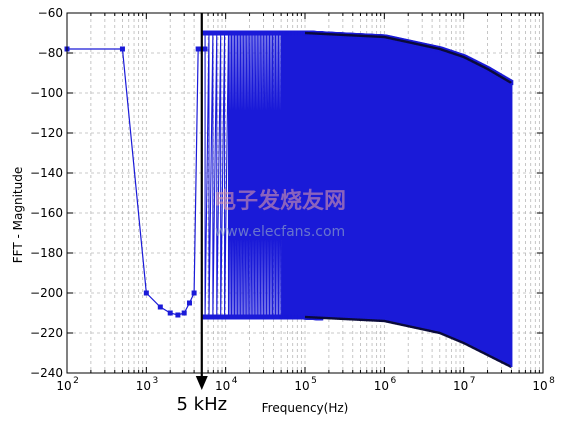 The height and width of the screenshot is (426, 563). What do you see at coordinates (46, 133) in the screenshot?
I see `y-tick-label: −120` at bounding box center [46, 133].